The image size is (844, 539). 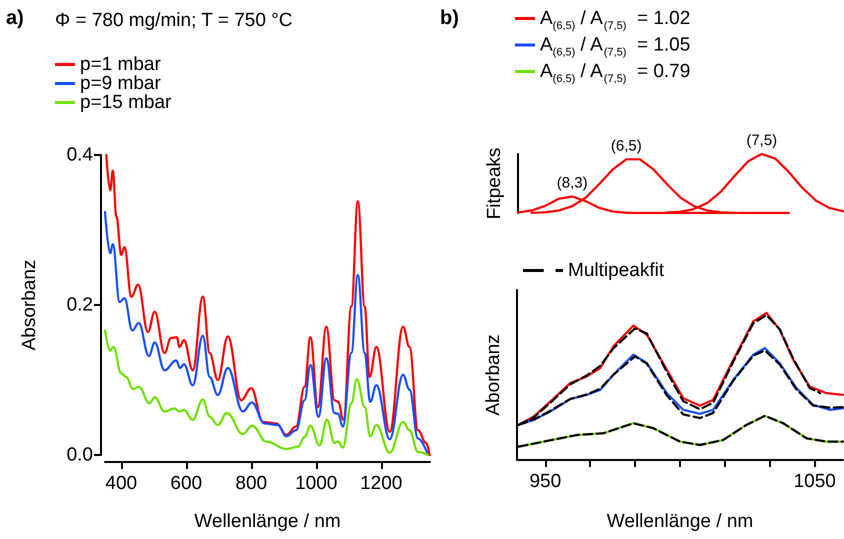 I want to click on x-tick-label: 1200, so click(x=381, y=483).